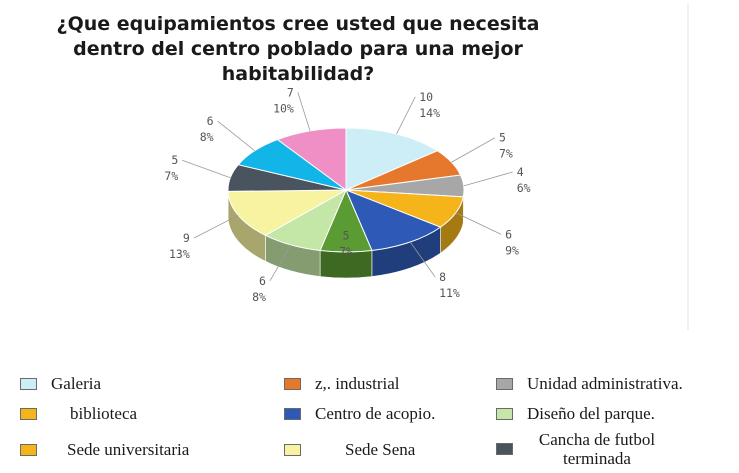  Describe the element at coordinates (174, 160) in the screenshot. I see `data-label-value-8: 5` at that location.